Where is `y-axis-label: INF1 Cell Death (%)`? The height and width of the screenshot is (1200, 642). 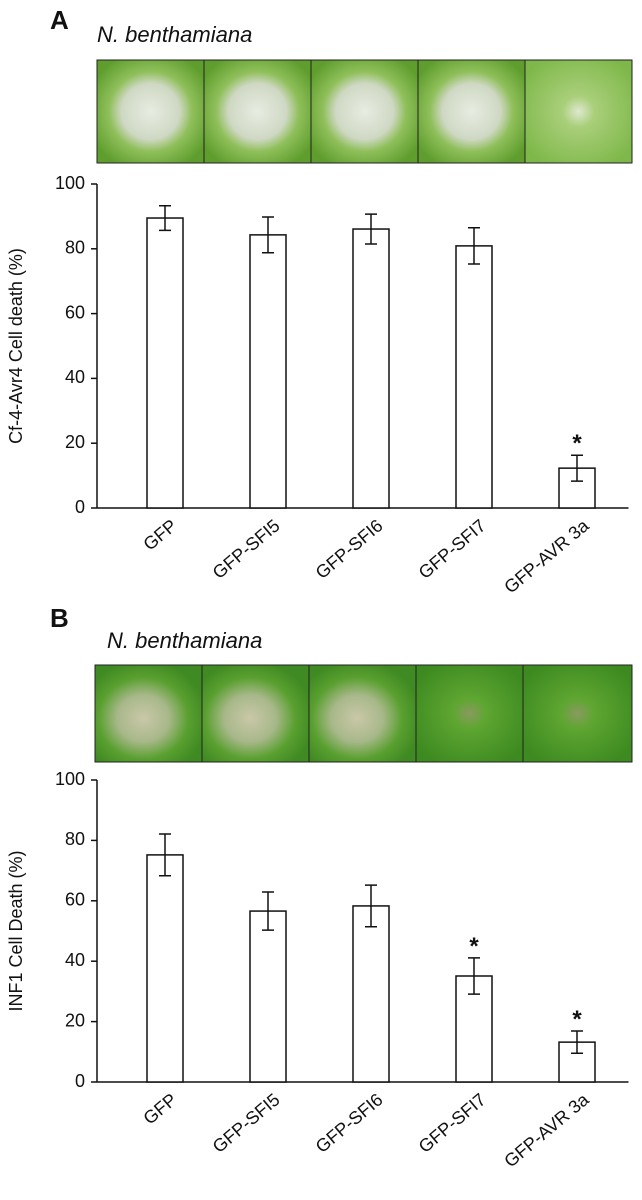
y-axis-label: INF1 Cell Death (%) is located at coordinates (16, 930).